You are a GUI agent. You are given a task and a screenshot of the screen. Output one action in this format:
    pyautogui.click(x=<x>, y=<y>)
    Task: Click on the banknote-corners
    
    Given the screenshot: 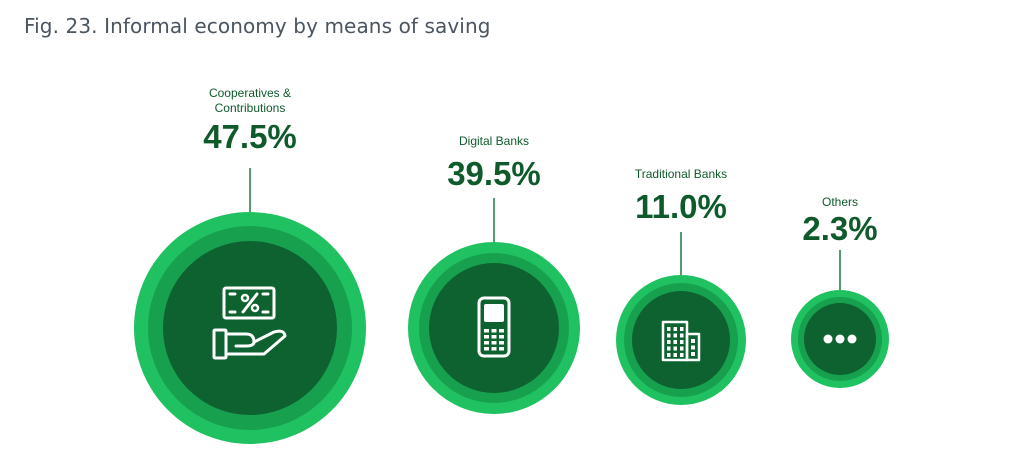 What is the action you would take?
    pyautogui.click(x=249, y=303)
    